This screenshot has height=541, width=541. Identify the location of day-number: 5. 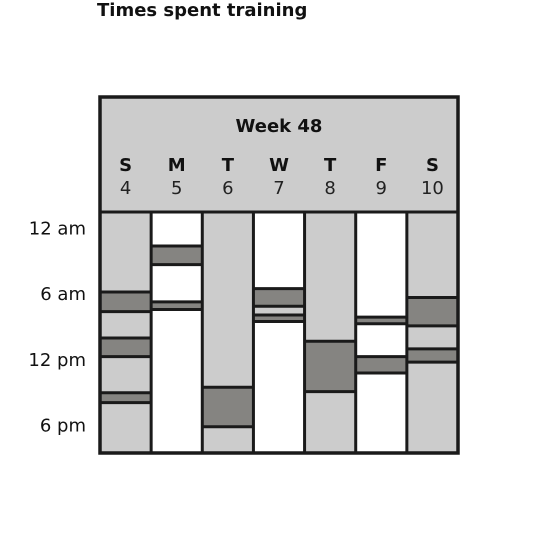
(176, 188).